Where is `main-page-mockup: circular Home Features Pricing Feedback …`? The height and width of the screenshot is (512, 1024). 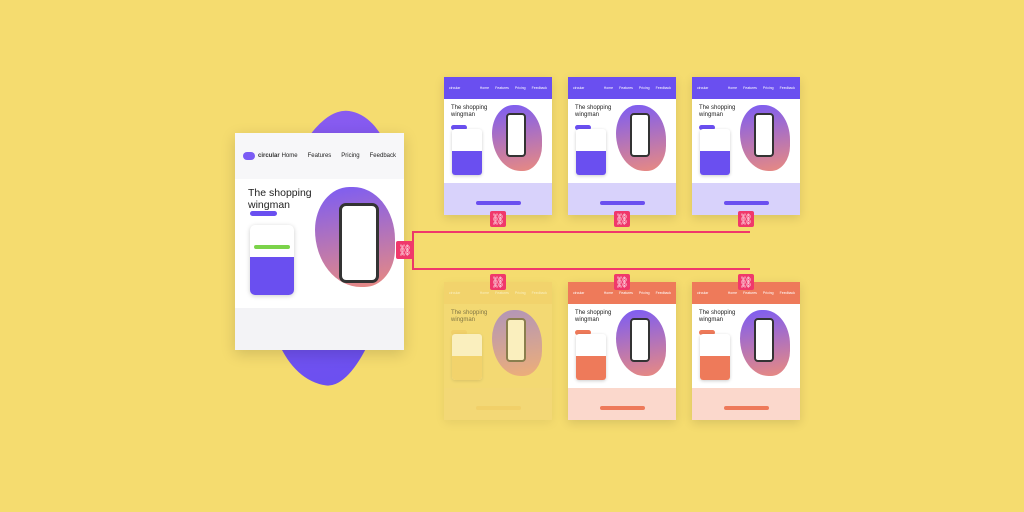 main-page-mockup: circular Home Features Pricing Feedback … is located at coordinates (319, 241).